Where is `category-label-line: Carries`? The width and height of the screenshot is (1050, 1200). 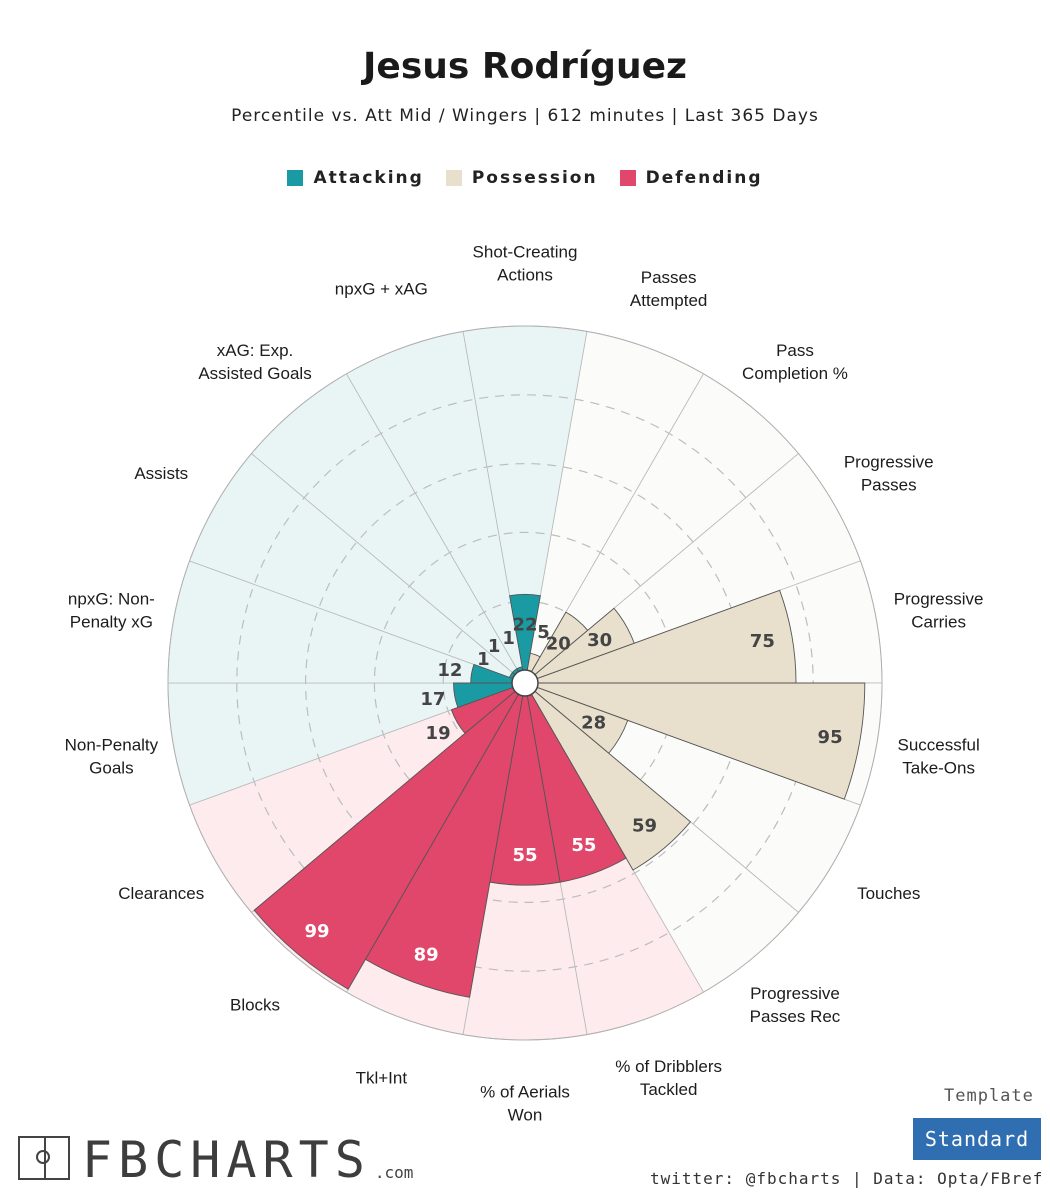
category-label-line: Carries is located at coordinates (938, 622).